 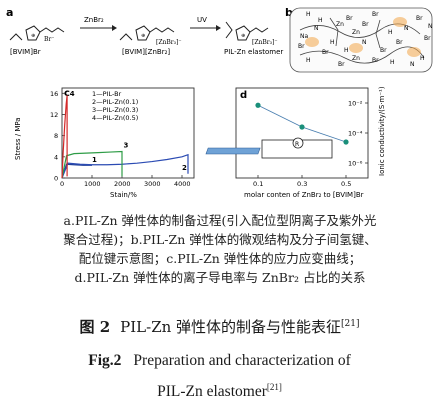 I want to click on chinese-figure-title: 图 2 PIL-Zn 弹性体的制备与性能表征[21], so click(x=219, y=326).